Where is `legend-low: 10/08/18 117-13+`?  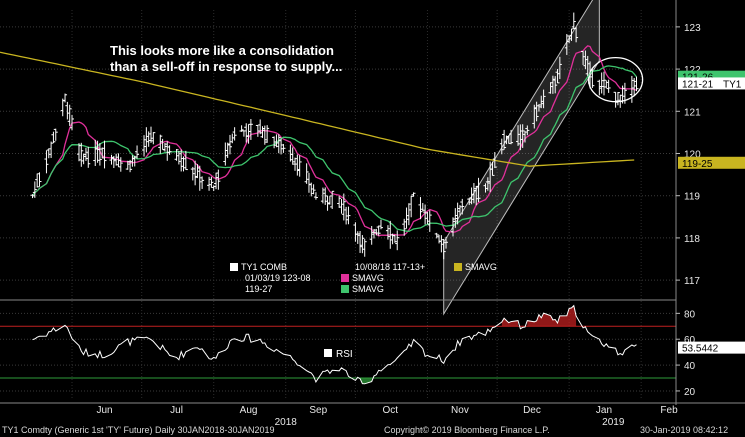 legend-low: 10/08/18 117-13+ is located at coordinates (390, 267).